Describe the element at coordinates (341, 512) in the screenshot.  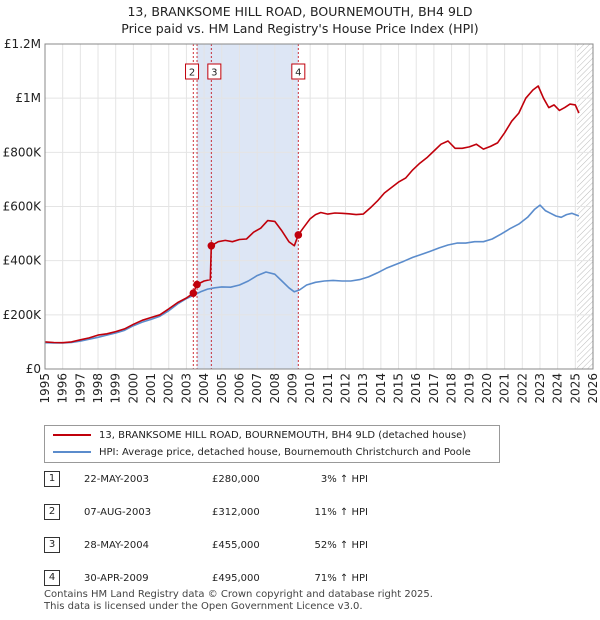
I see `sale-hpi-change: 11% ↑ HPI` at that location.